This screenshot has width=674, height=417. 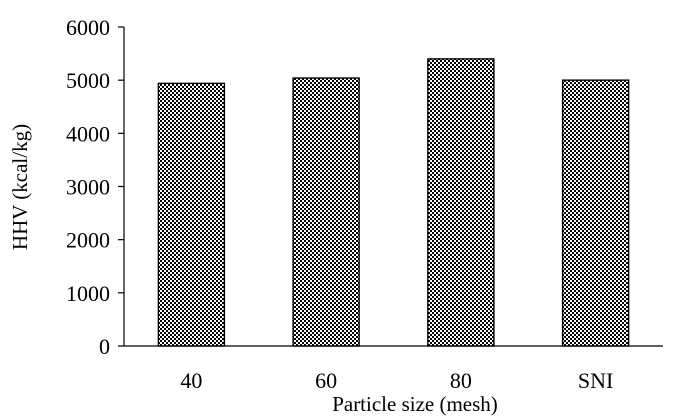 I want to click on x-axis-title: Particle size (mesh), so click(x=415, y=404).